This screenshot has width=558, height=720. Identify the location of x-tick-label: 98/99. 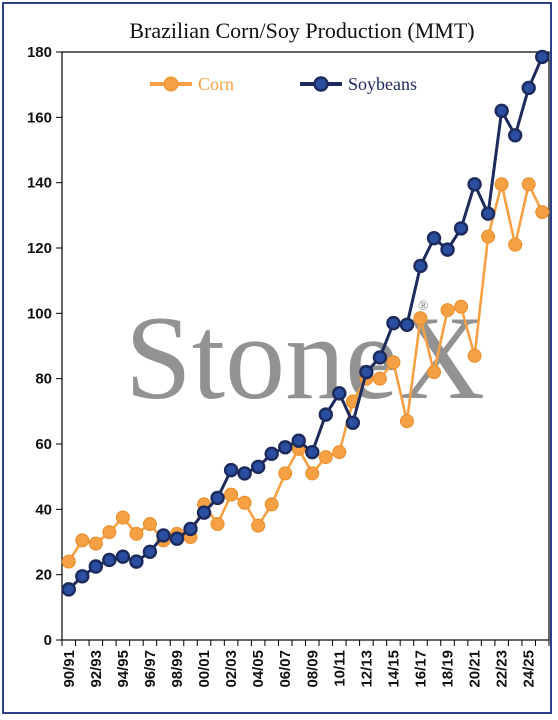
(177, 669).